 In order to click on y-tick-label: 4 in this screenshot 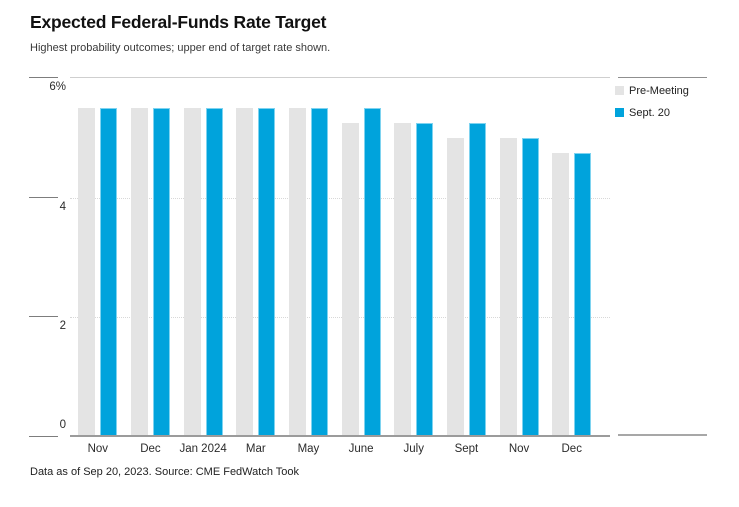, I will do `click(62, 207)`.